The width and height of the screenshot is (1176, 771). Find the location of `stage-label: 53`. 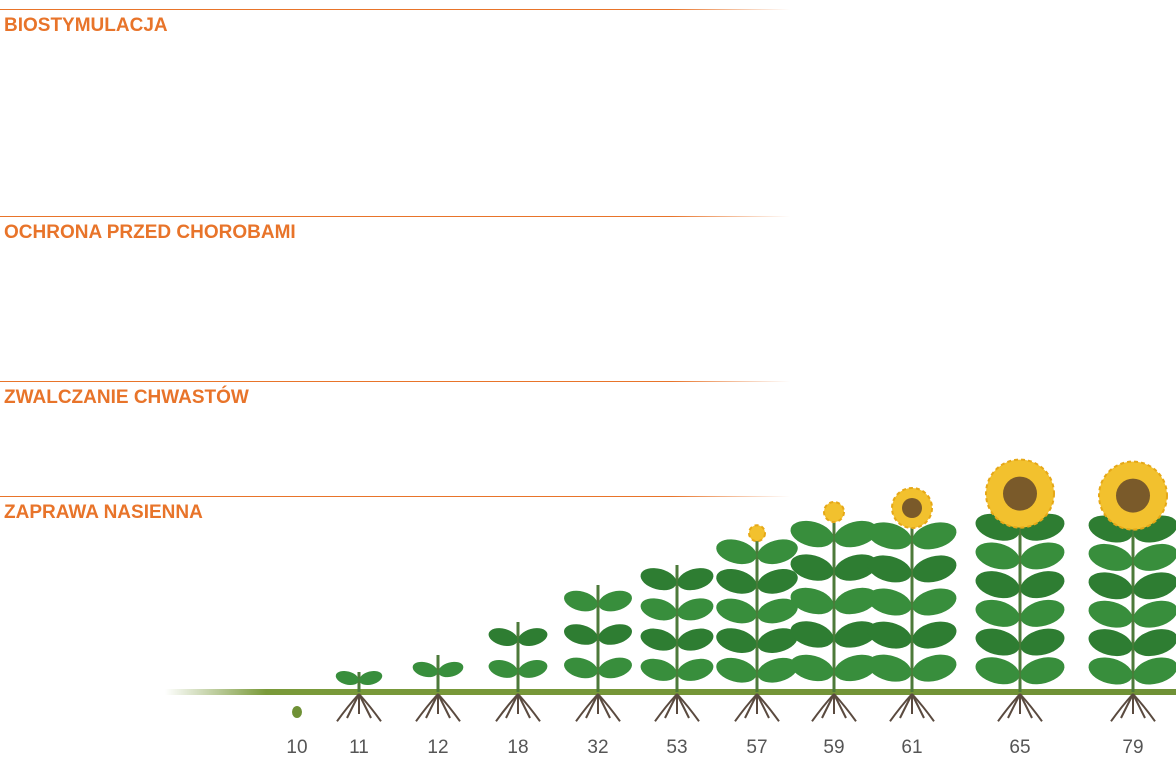

stage-label: 53 is located at coordinates (676, 747).